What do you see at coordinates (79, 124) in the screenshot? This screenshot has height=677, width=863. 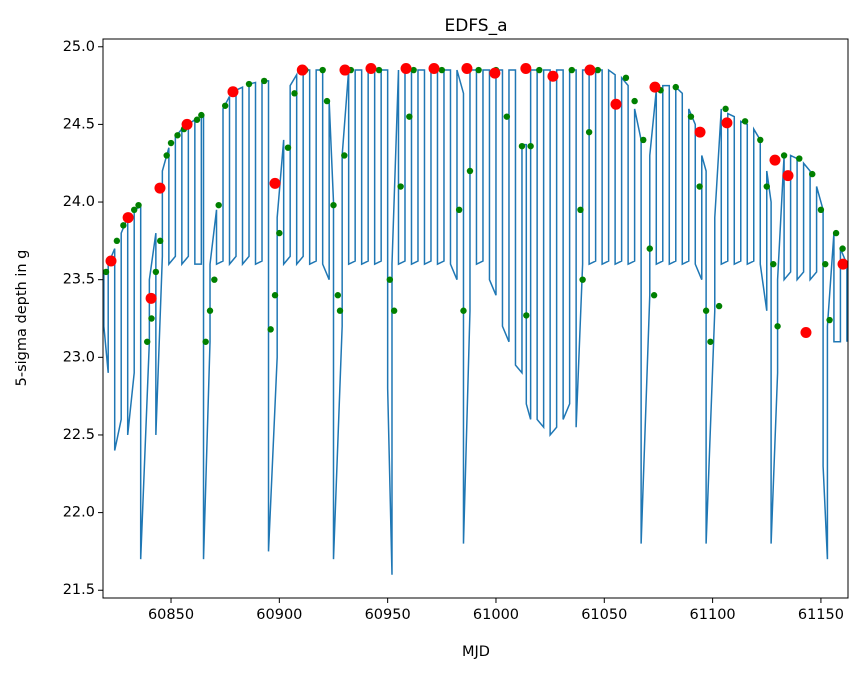 I see `y-tick-label: 24.5` at bounding box center [79, 124].